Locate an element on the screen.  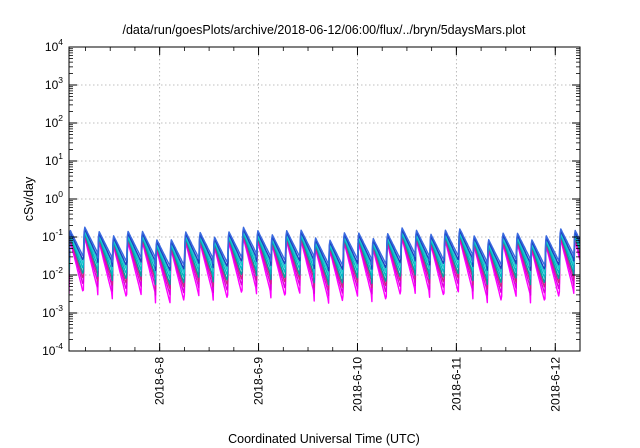
x-axis-title: Coordinated Universal Time (UTC) is located at coordinates (324, 439).